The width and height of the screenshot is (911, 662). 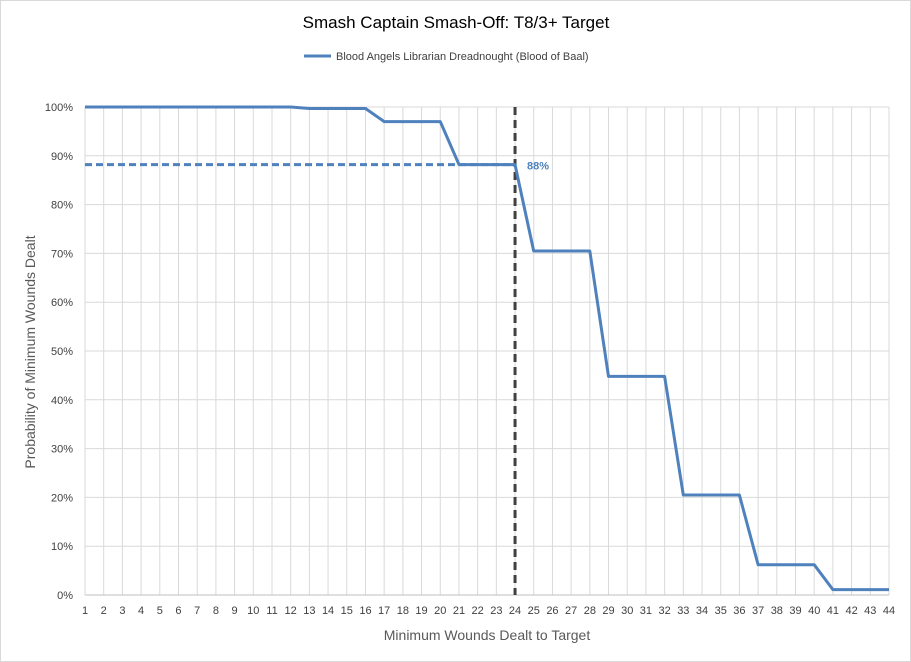 What do you see at coordinates (62, 401) in the screenshot?
I see `y-tick-label: 40%` at bounding box center [62, 401].